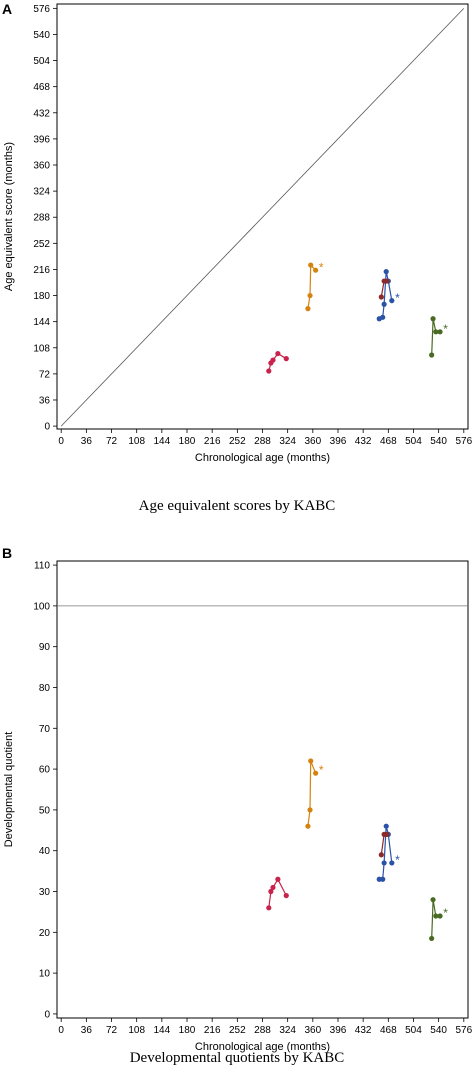 The image size is (474, 1078). I want to click on chart1-x-tick-label: 504, so click(413, 1030).